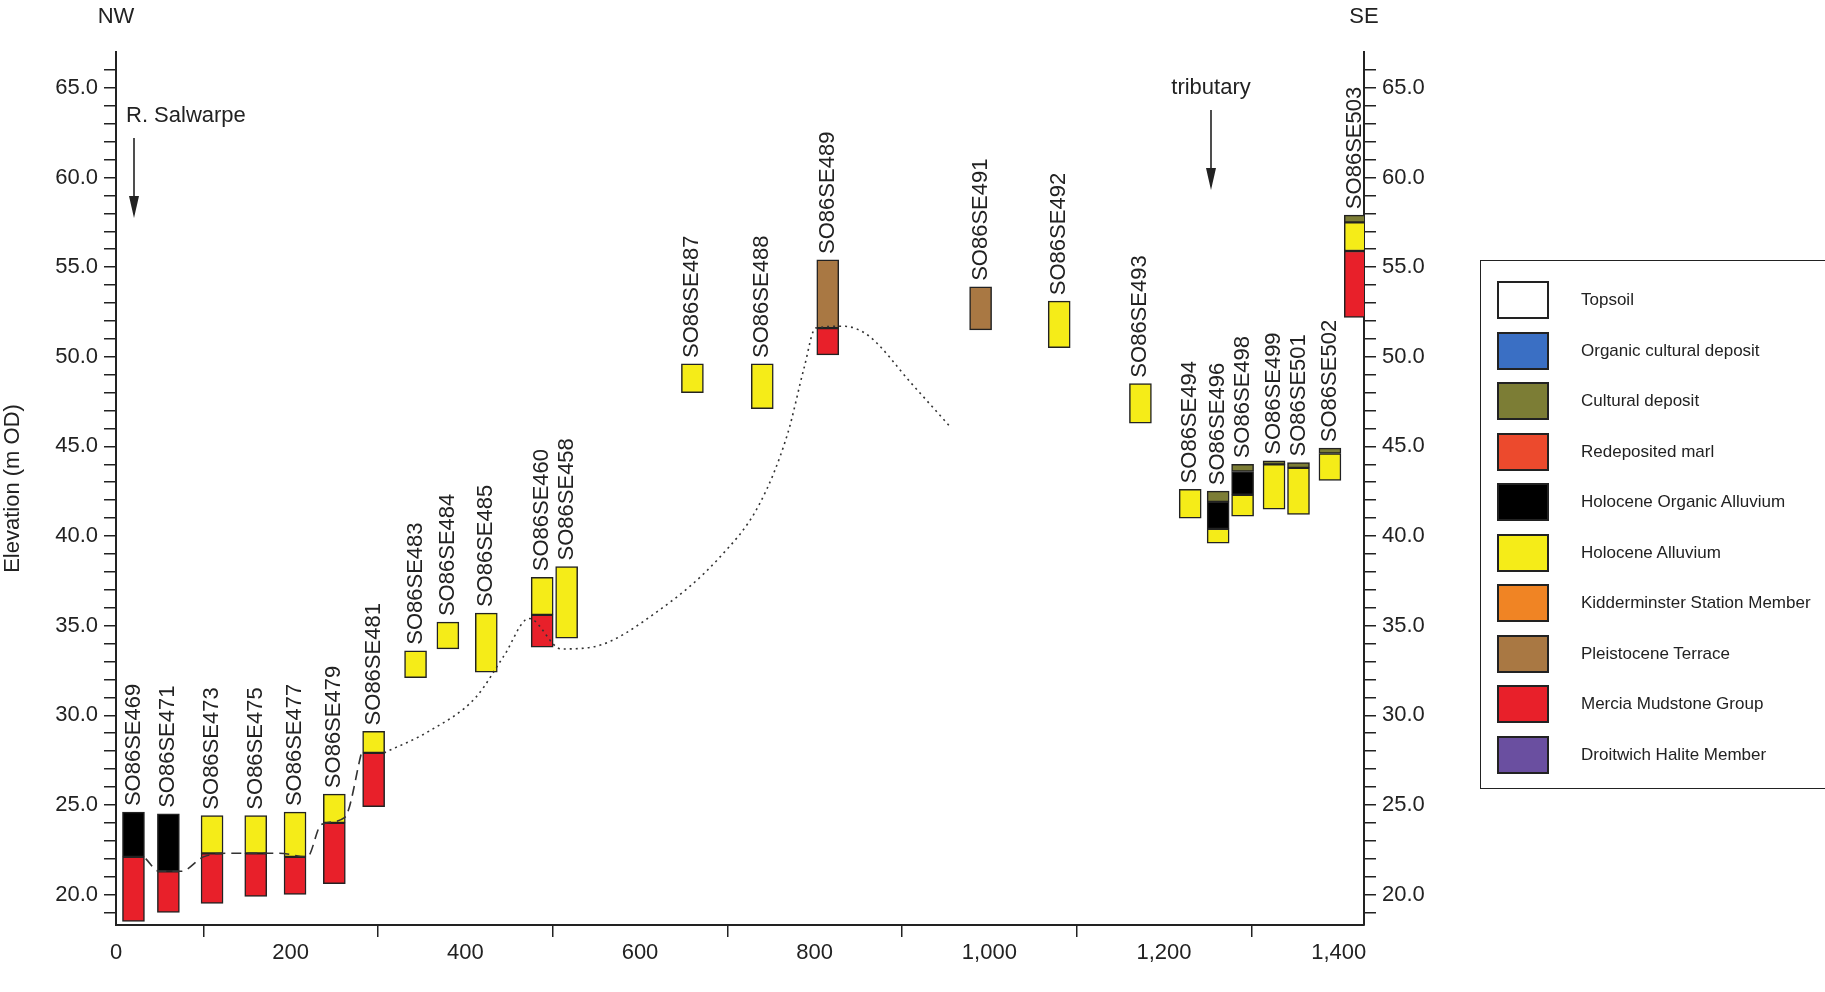 This screenshot has width=1825, height=992. Describe the element at coordinates (1217, 424) in the screenshot. I see `annotation: SO86SE496` at that location.